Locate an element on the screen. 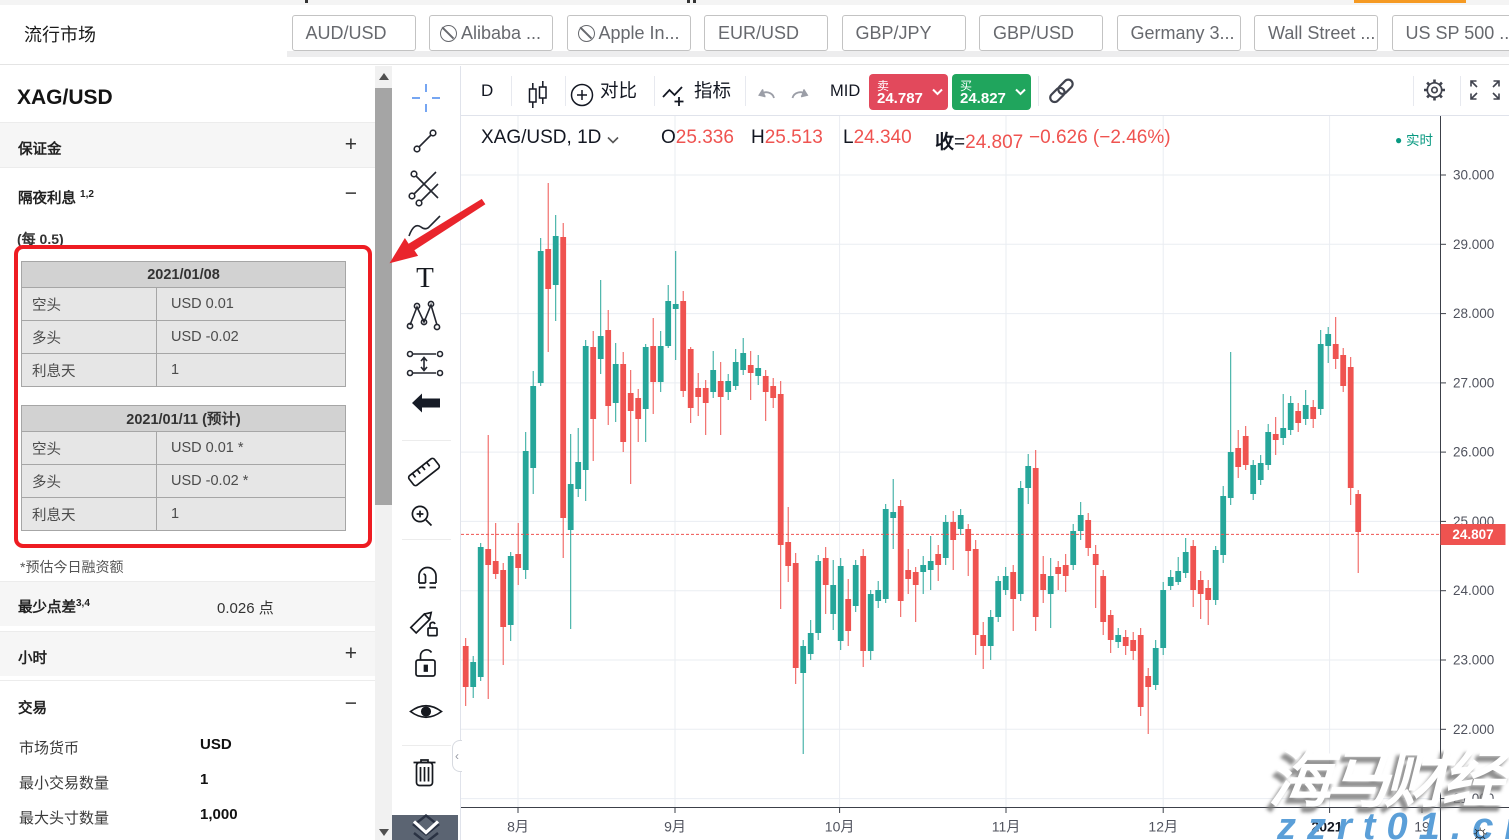 The width and height of the screenshot is (1509, 840). svg-text: 22.000 is located at coordinates (1473, 729).